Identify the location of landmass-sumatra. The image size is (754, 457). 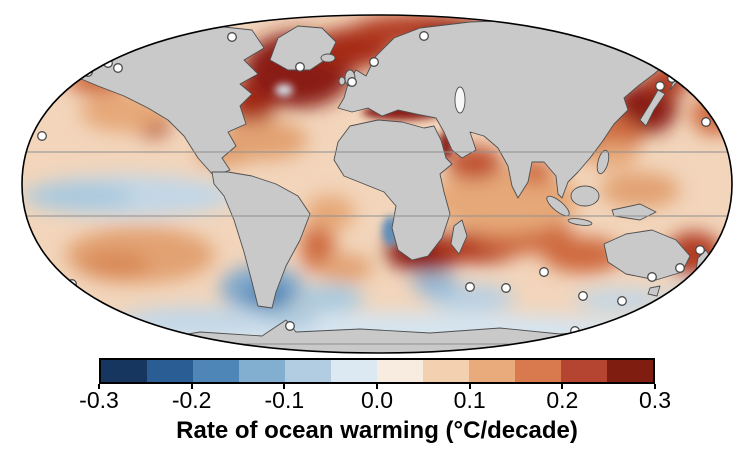
(558, 206).